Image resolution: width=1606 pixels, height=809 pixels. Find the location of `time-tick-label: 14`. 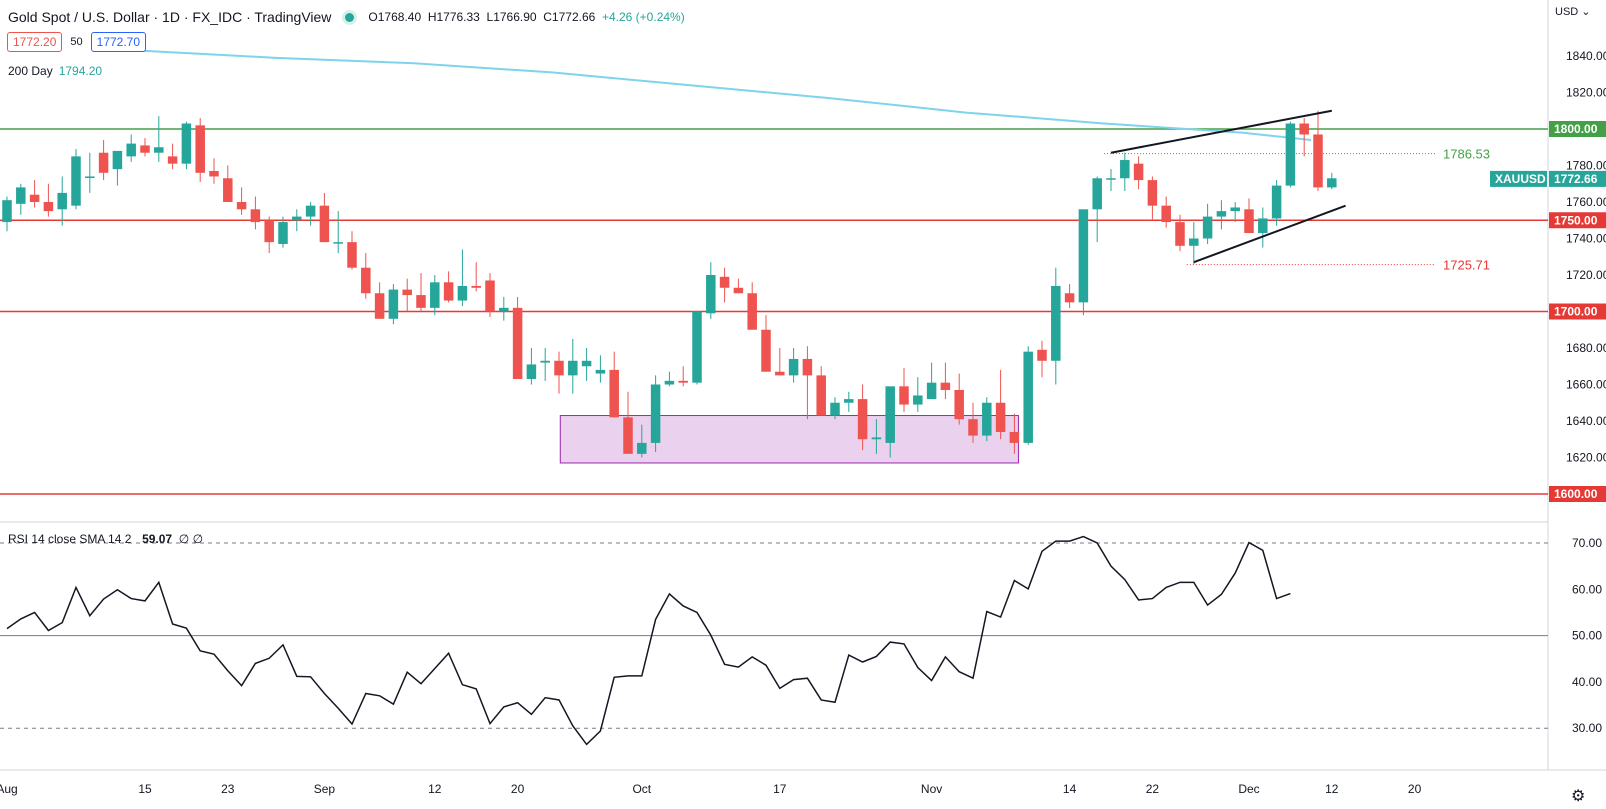

time-tick-label: 14 is located at coordinates (1070, 789).